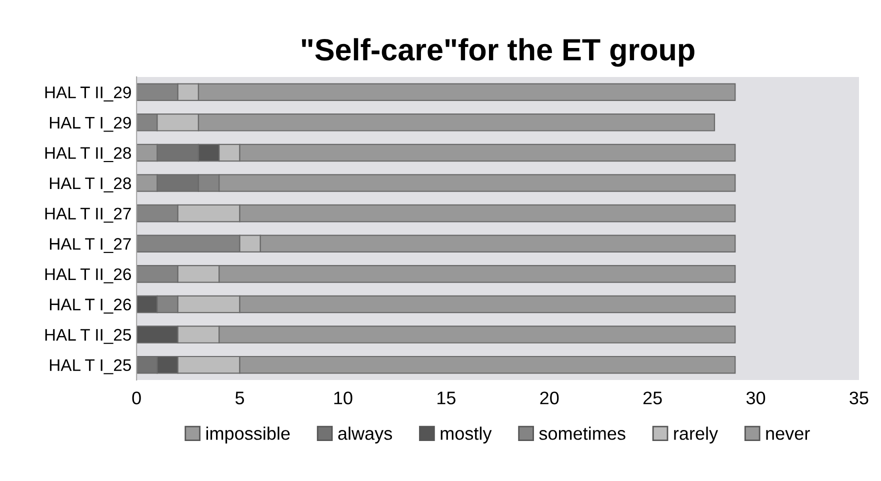  I want to click on x-tick-label: 30, so click(756, 398).